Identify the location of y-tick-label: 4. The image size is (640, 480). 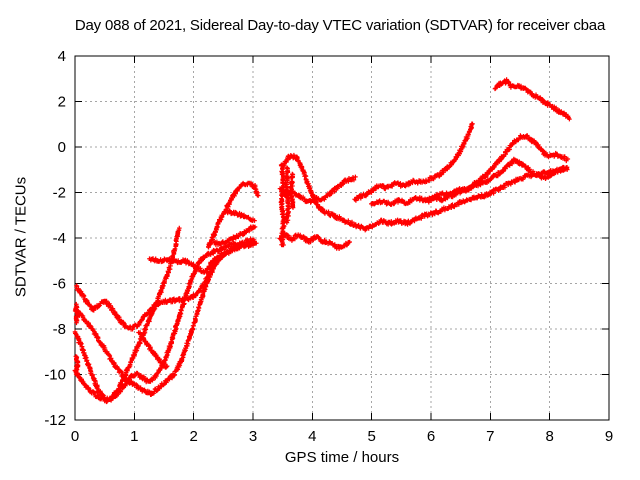
(62, 56).